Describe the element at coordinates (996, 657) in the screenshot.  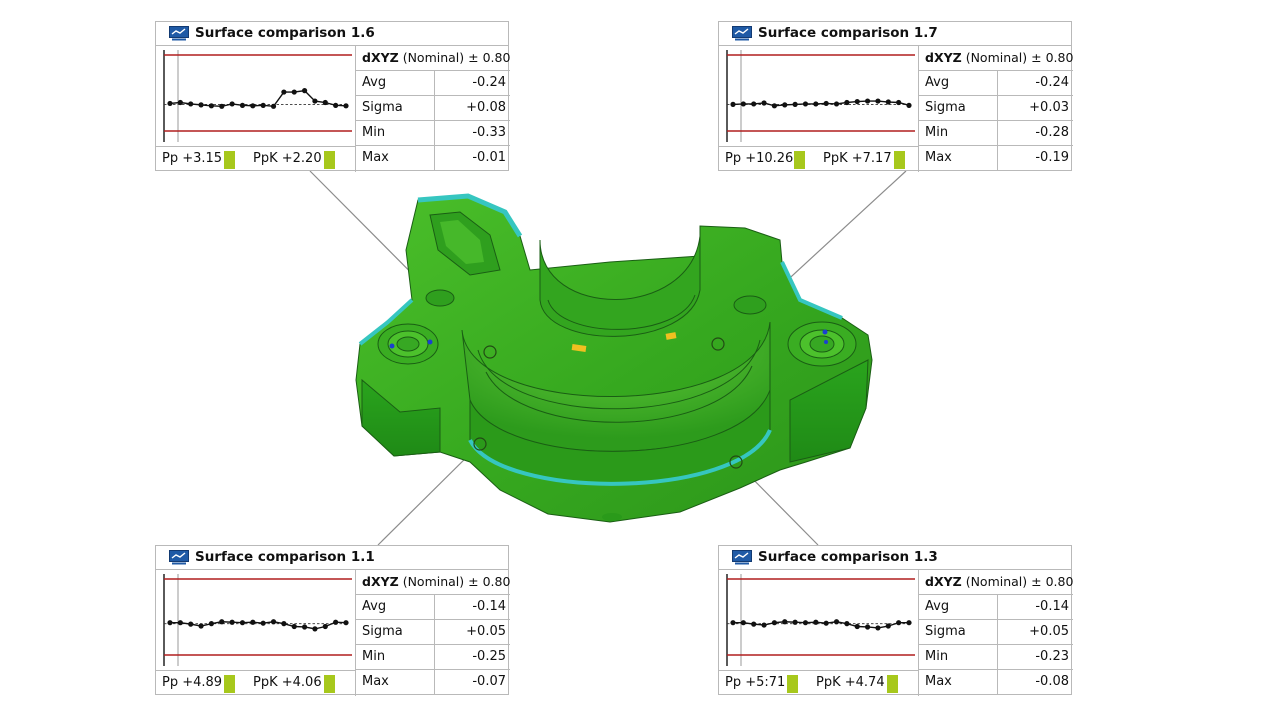
I see `stat-row-min: Min -0.23` at that location.